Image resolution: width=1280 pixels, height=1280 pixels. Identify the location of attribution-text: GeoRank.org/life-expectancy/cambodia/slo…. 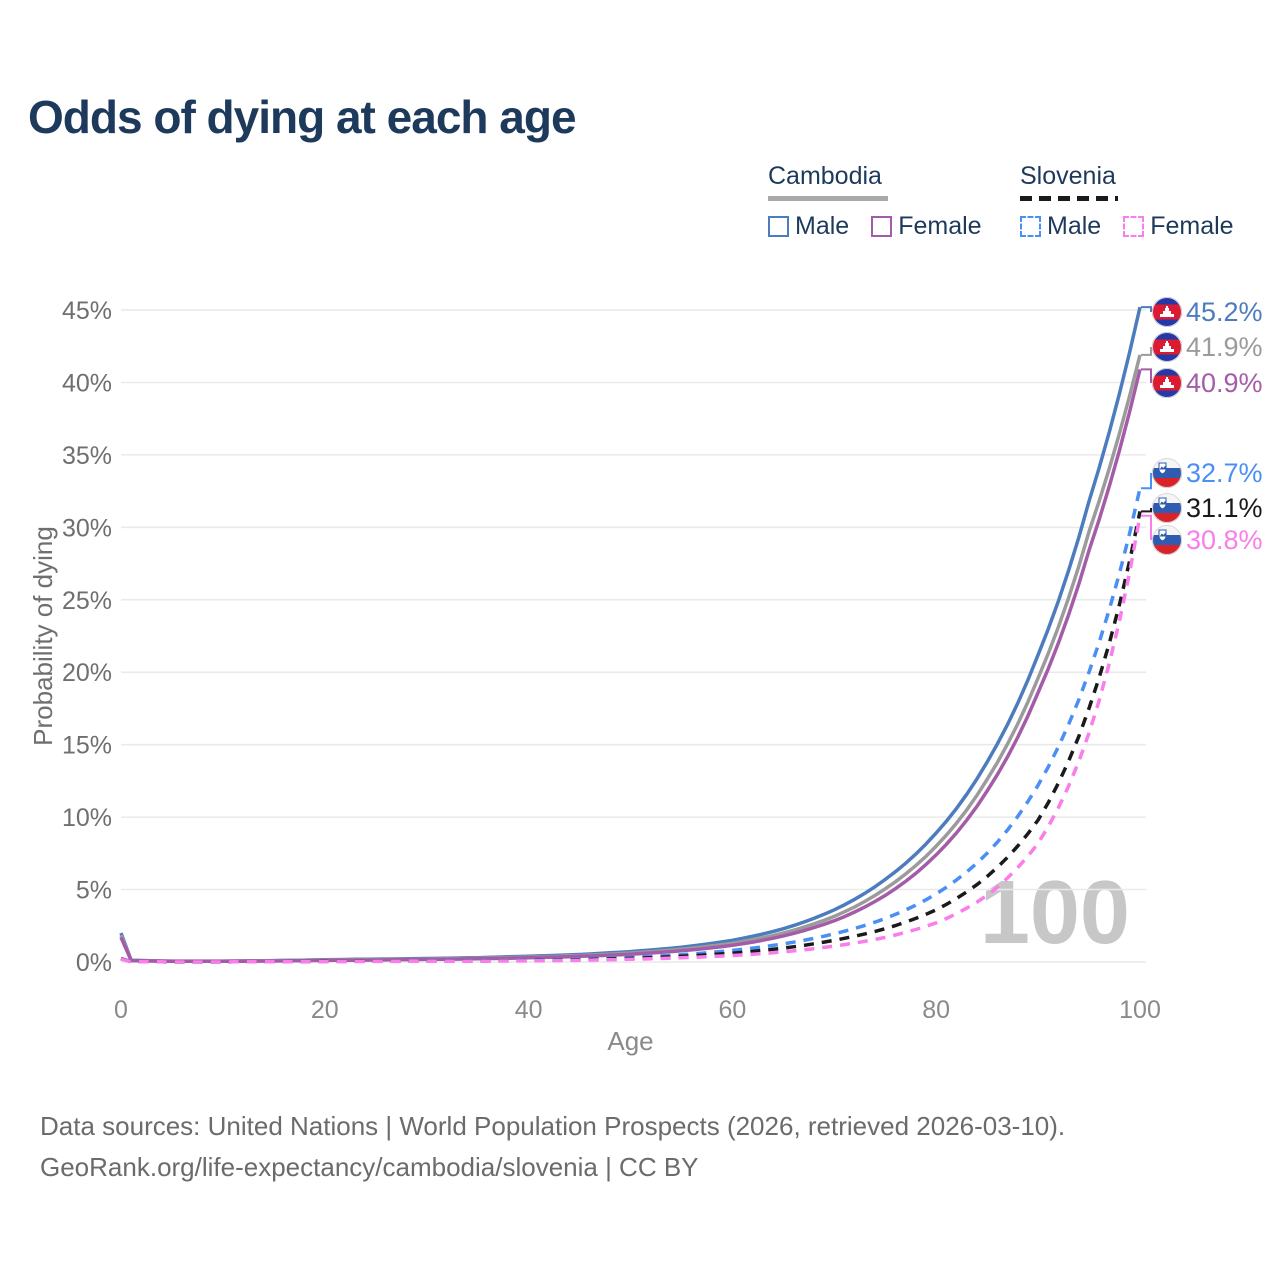
(369, 1167).